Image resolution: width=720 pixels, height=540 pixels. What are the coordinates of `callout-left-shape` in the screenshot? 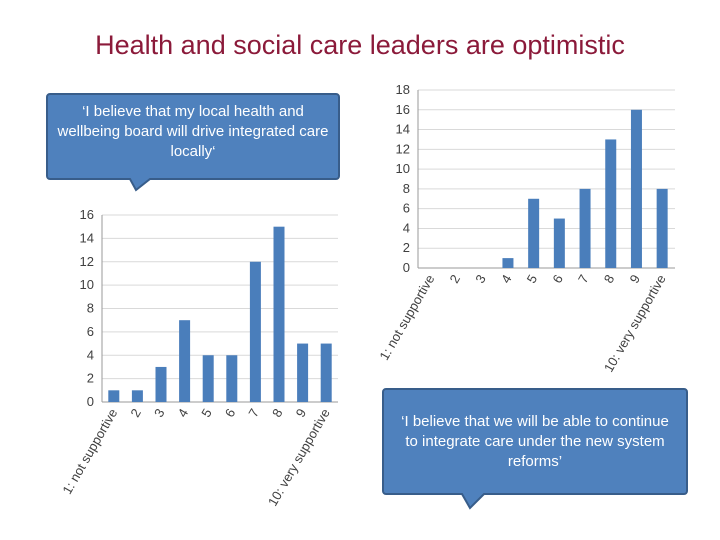 It's located at (193, 142).